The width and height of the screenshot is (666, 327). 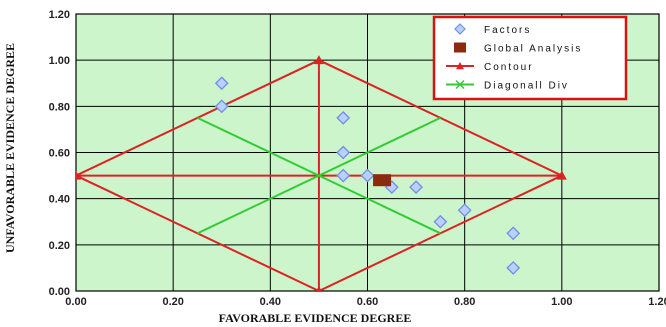 I want to click on y-tick-label: 0.40, so click(x=59, y=200).